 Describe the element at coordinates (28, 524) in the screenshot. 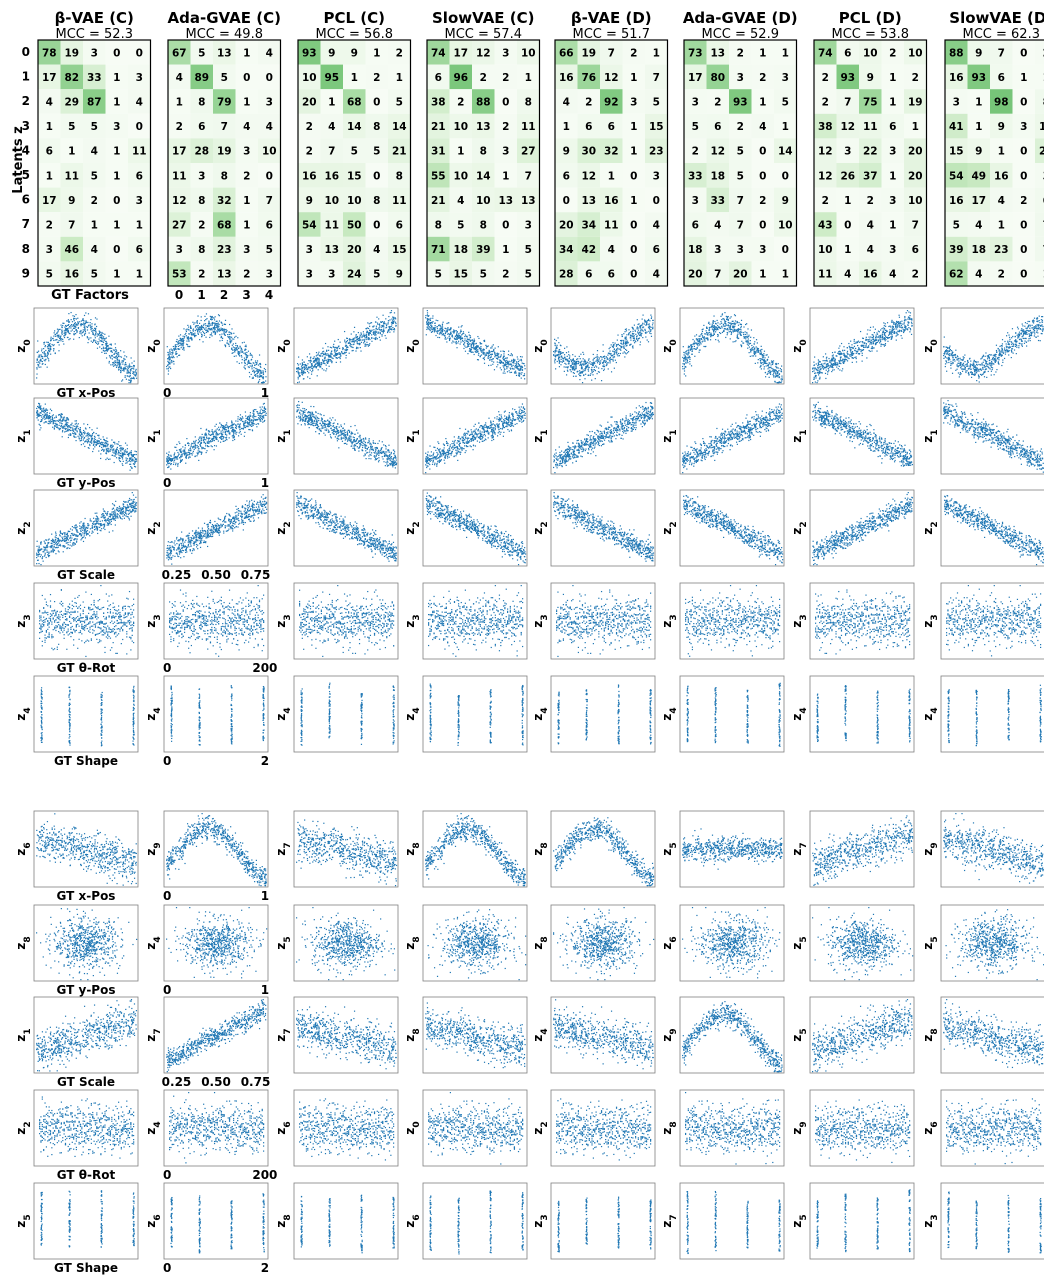

I see `latent-subscript: 2` at that location.